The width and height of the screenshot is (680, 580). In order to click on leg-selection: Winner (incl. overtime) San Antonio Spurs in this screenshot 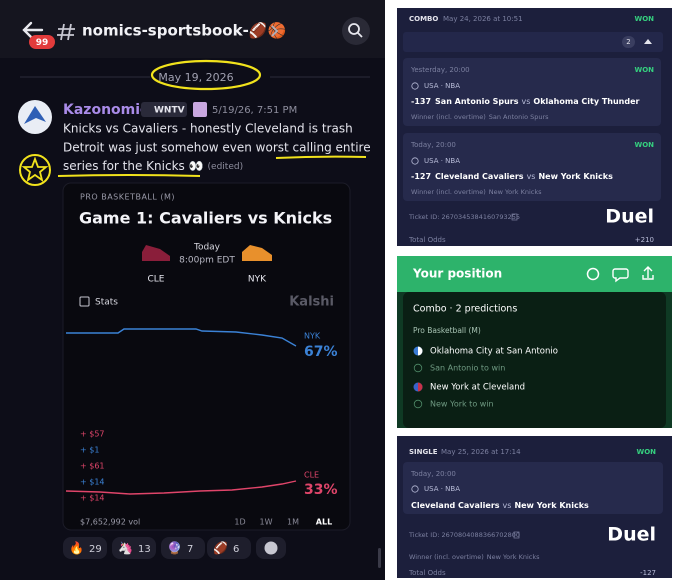, I will do `click(480, 117)`.